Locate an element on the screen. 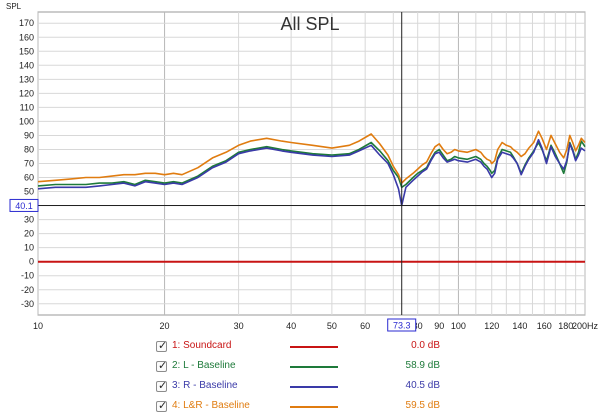  x-tick-label: 200Hz is located at coordinates (585, 326).